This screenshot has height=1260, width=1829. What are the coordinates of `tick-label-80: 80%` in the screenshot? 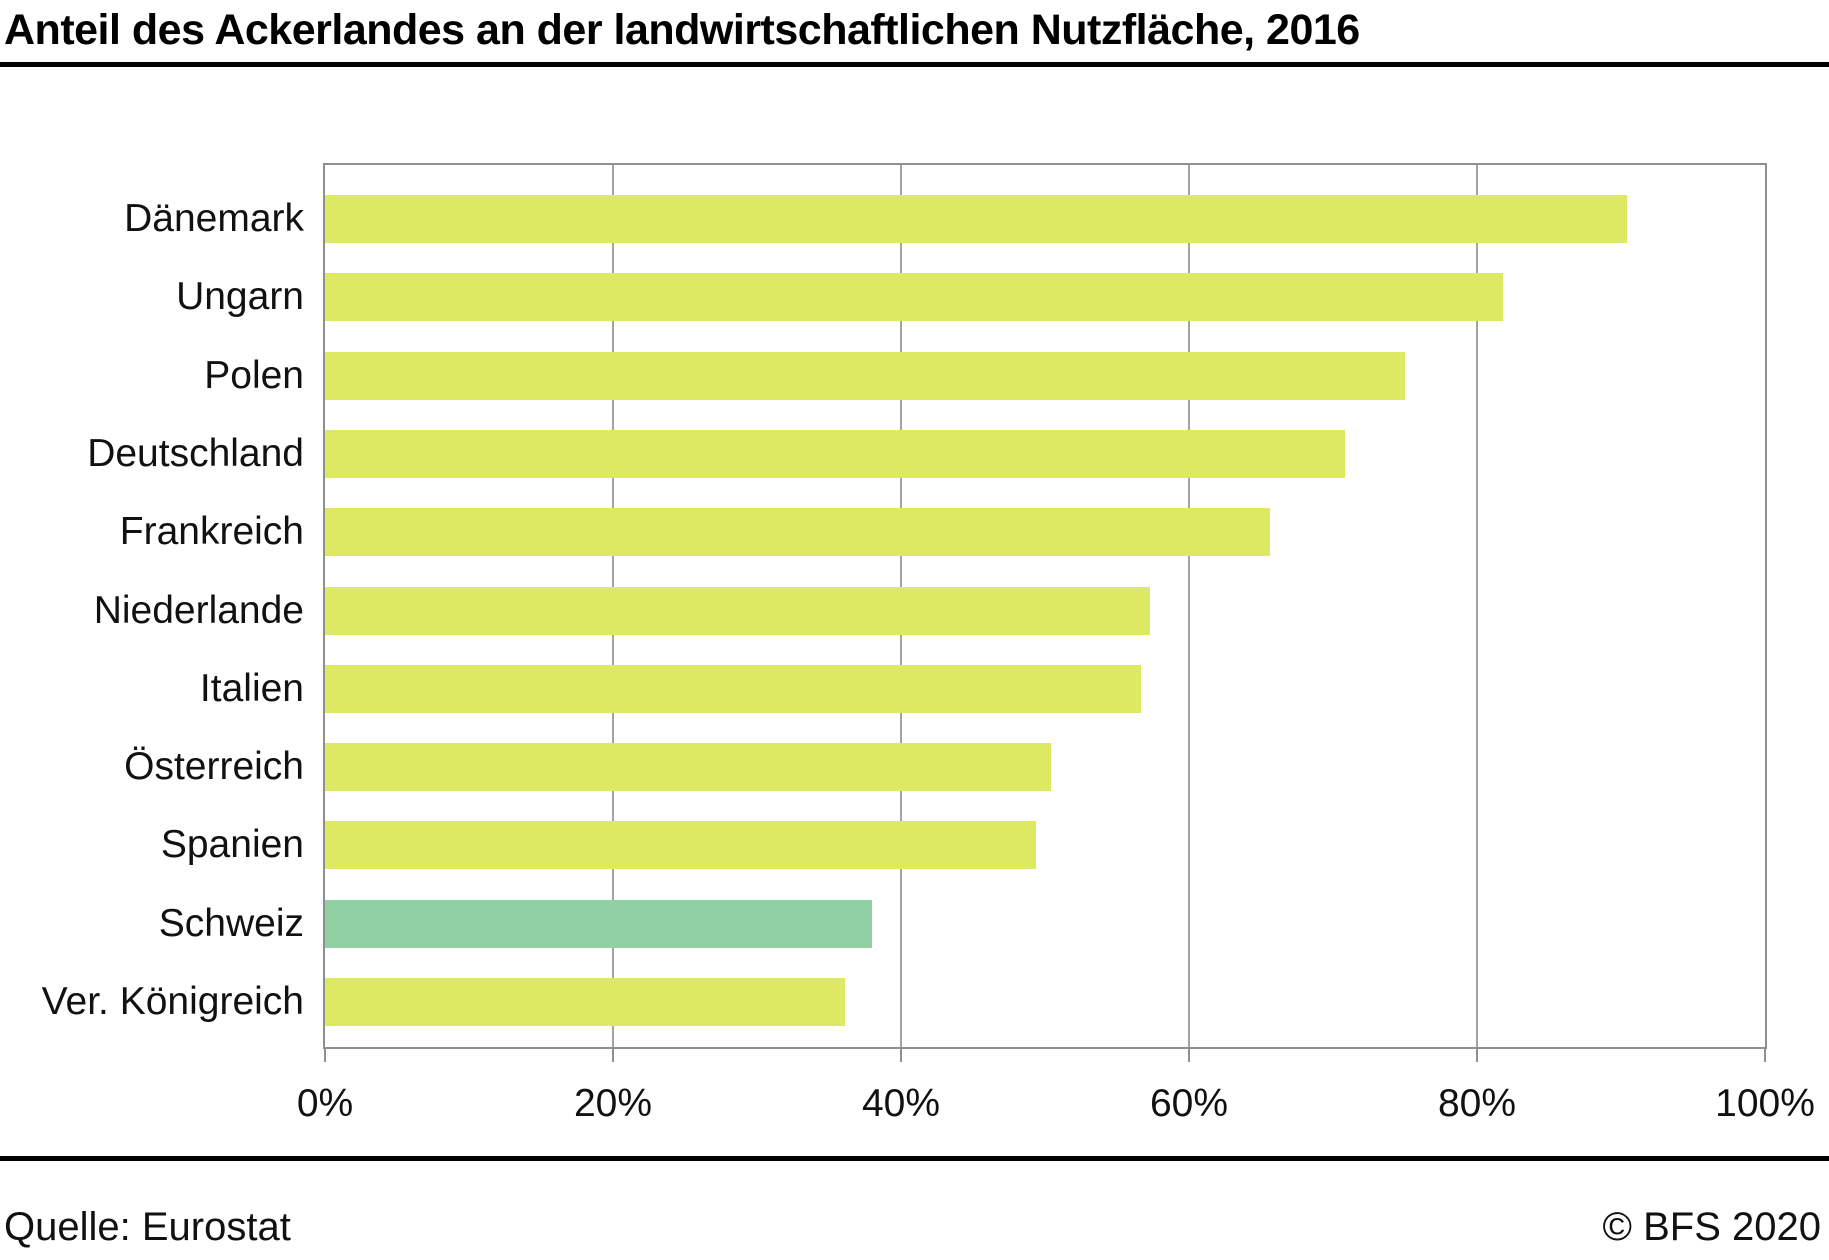 It's located at (1477, 1103).